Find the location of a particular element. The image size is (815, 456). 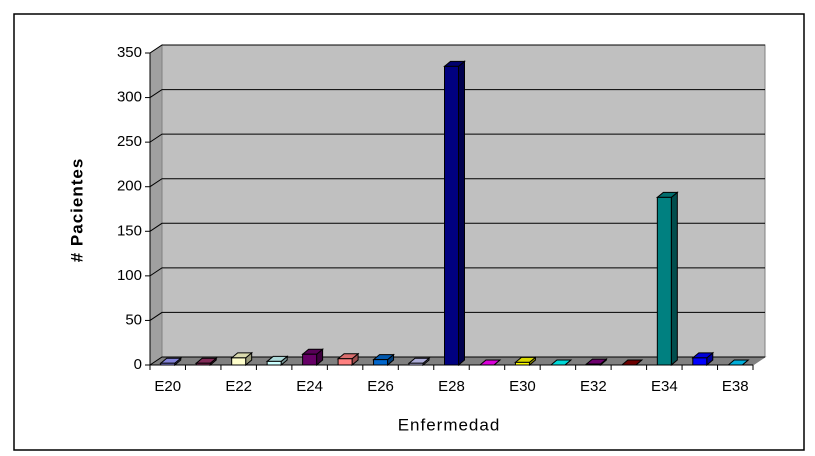

y-tick-label: 350 is located at coordinates (129, 52).